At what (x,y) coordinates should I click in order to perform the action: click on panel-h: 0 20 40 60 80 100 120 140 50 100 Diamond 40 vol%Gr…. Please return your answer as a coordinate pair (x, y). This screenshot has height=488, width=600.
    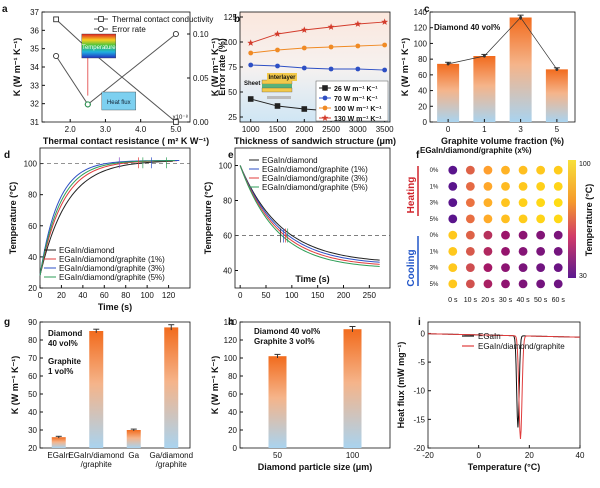
    Looking at the image, I should click on (300, 395).